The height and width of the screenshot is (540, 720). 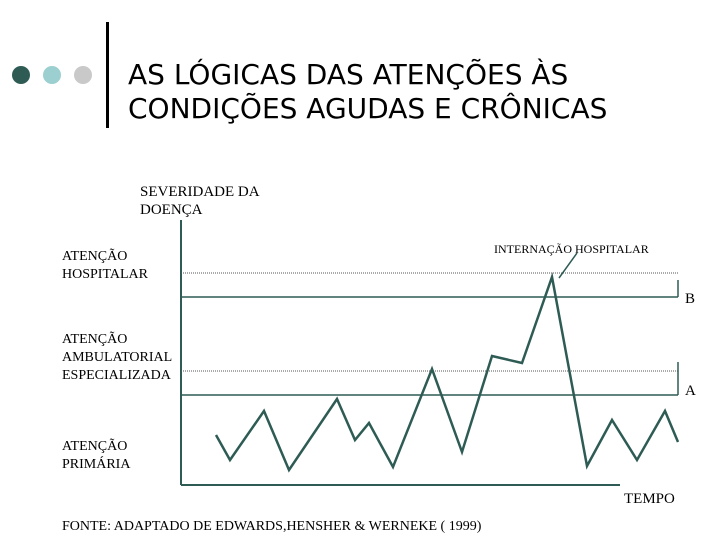 I want to click on bullet-dot-dark, so click(x=21, y=75).